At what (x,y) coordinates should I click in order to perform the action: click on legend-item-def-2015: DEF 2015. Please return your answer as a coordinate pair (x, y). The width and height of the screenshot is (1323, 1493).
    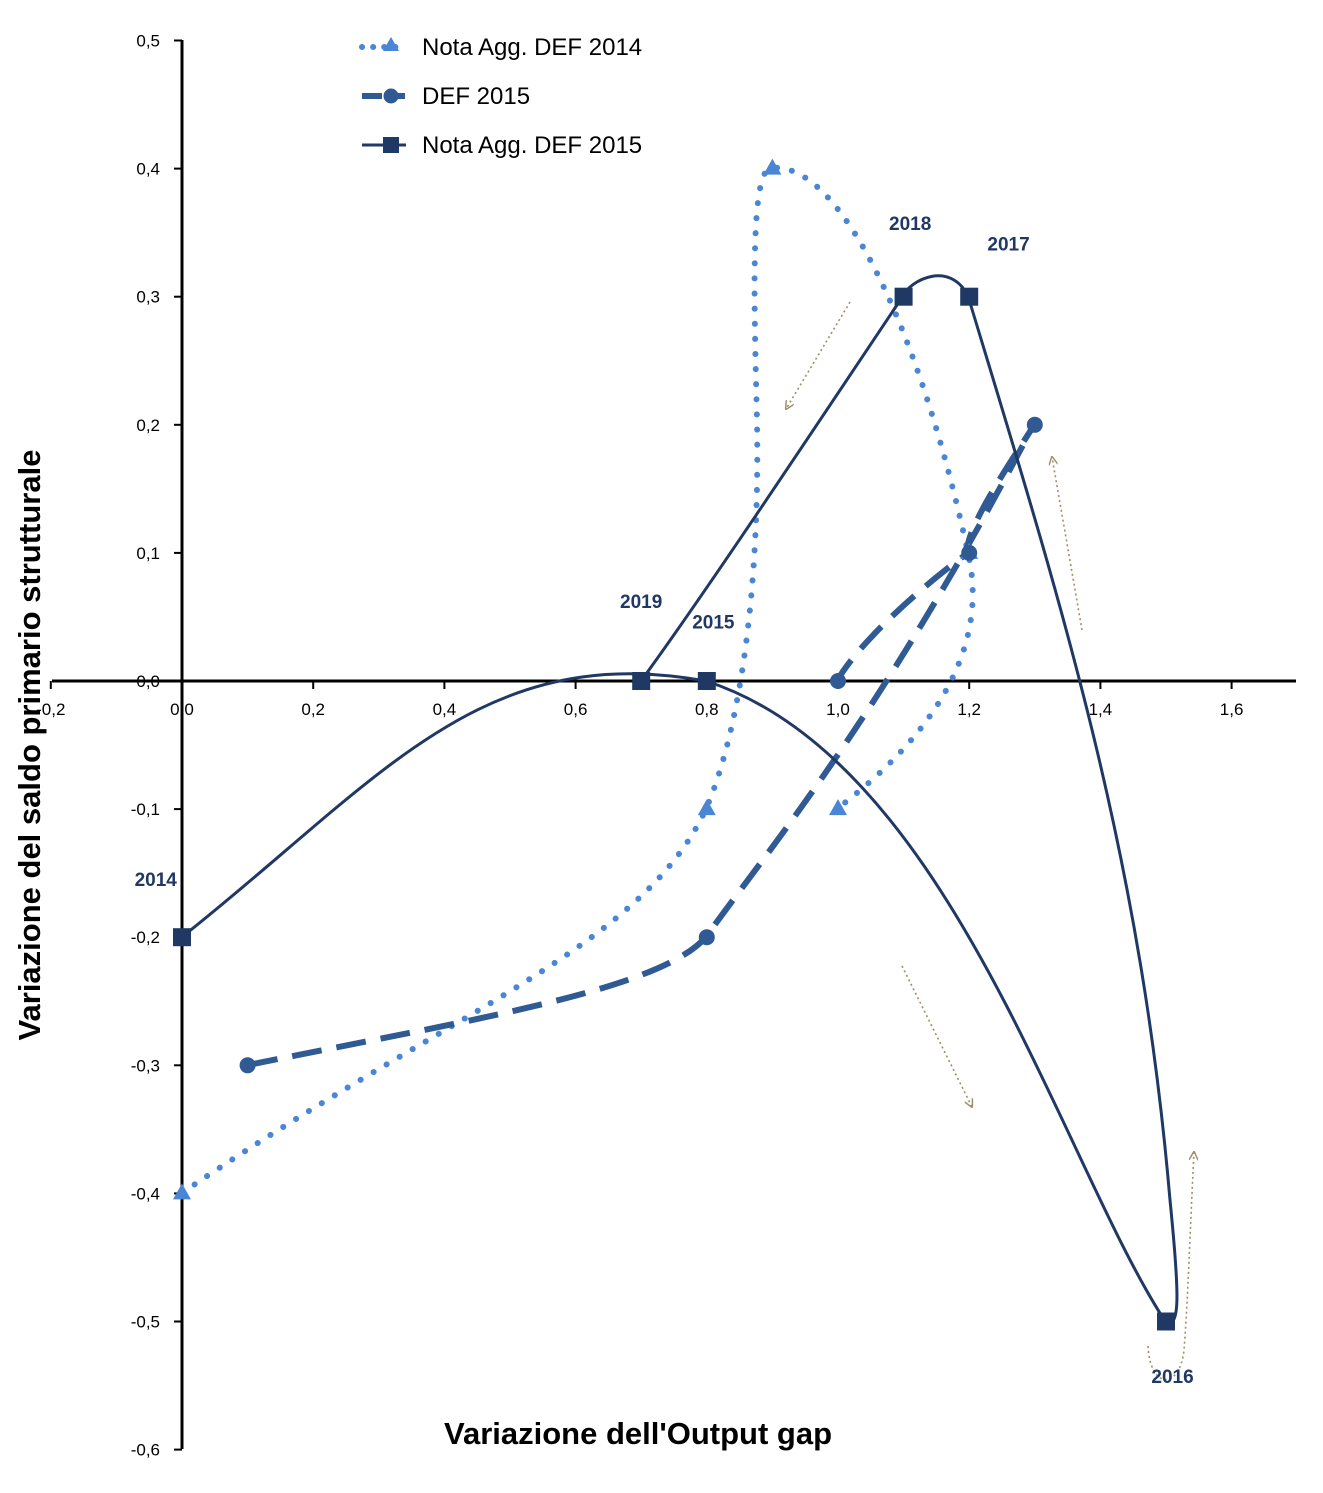
    Looking at the image, I should click on (446, 96).